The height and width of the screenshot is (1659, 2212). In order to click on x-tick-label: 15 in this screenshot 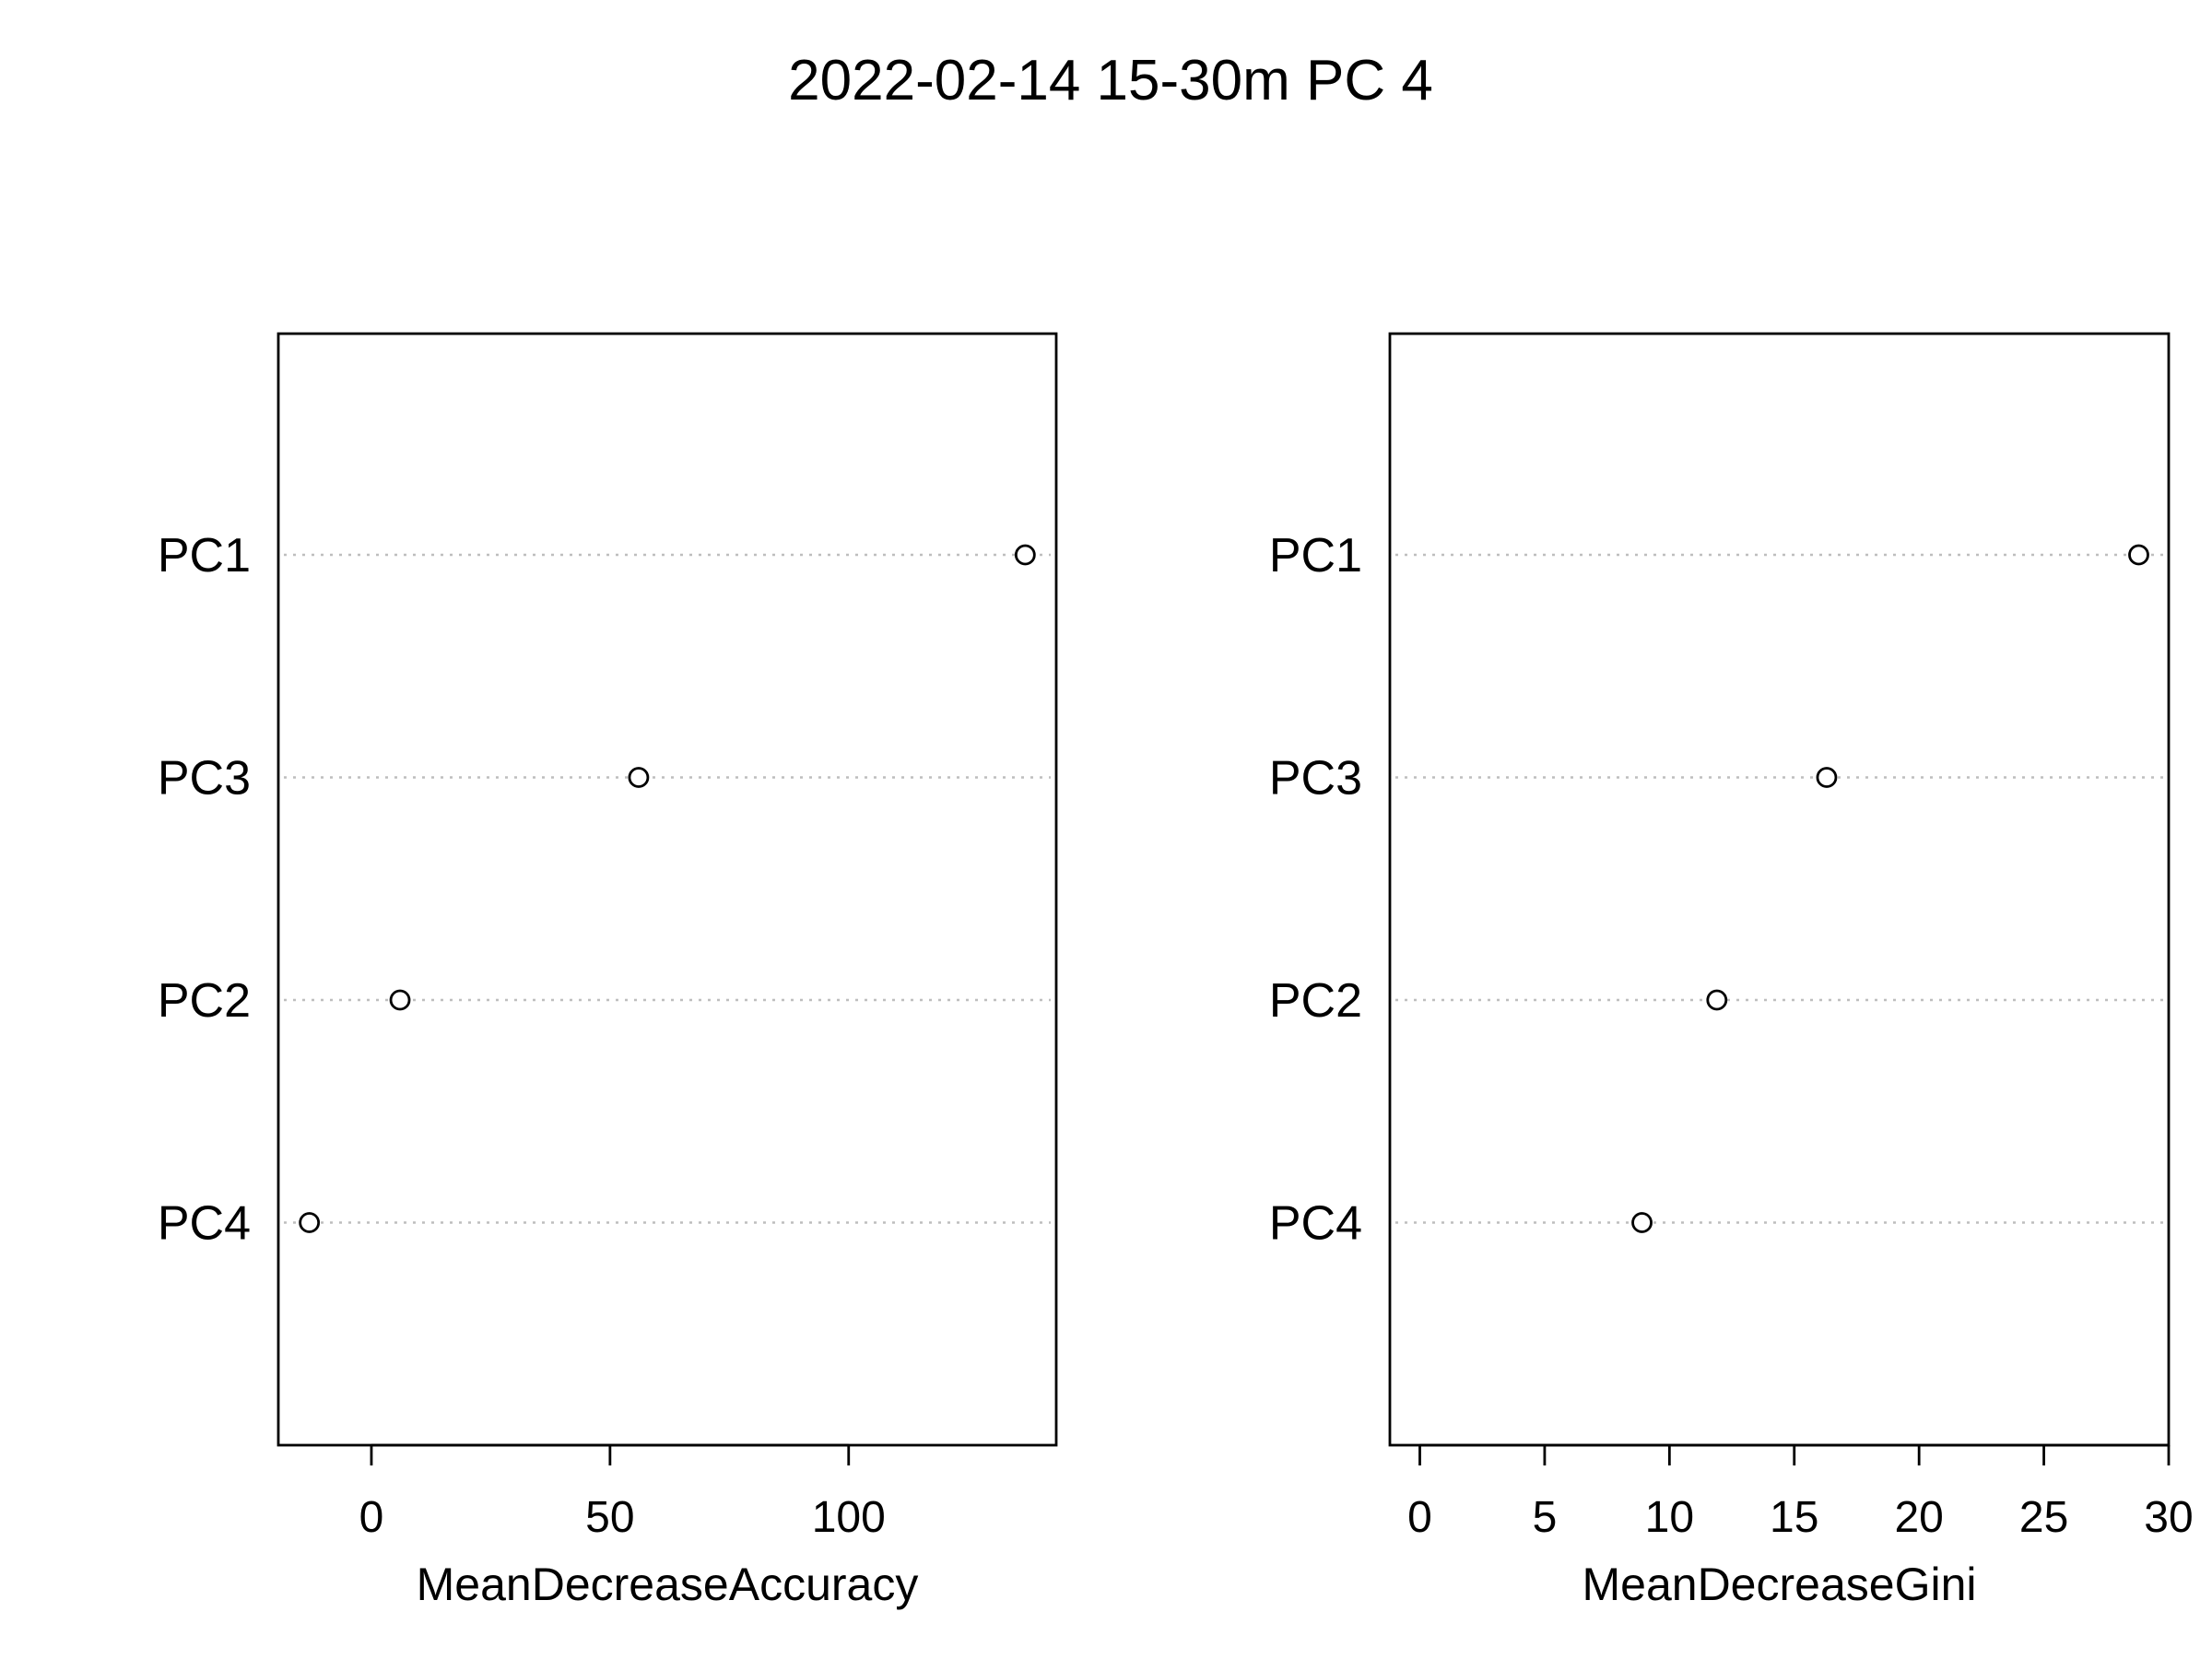, I will do `click(1794, 1517)`.